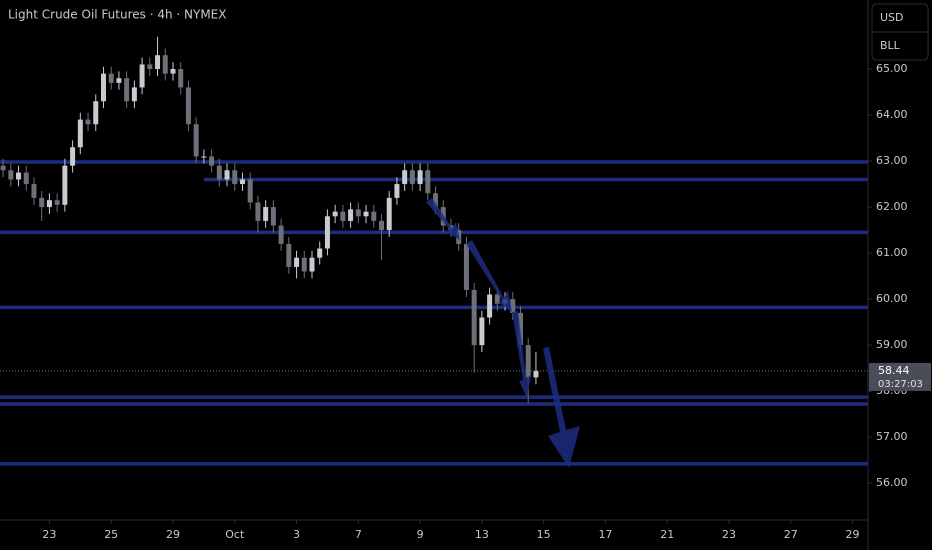  What do you see at coordinates (791, 534) in the screenshot?
I see `x-tick-label: 27` at bounding box center [791, 534].